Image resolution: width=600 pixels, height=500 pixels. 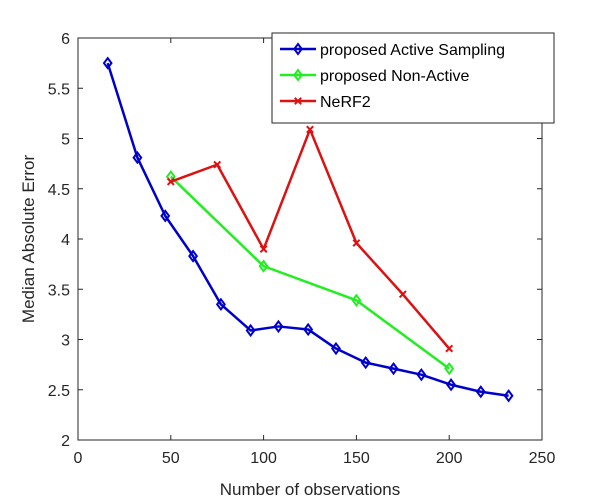 I want to click on x-axis-label: Number of observations, so click(x=310, y=489).